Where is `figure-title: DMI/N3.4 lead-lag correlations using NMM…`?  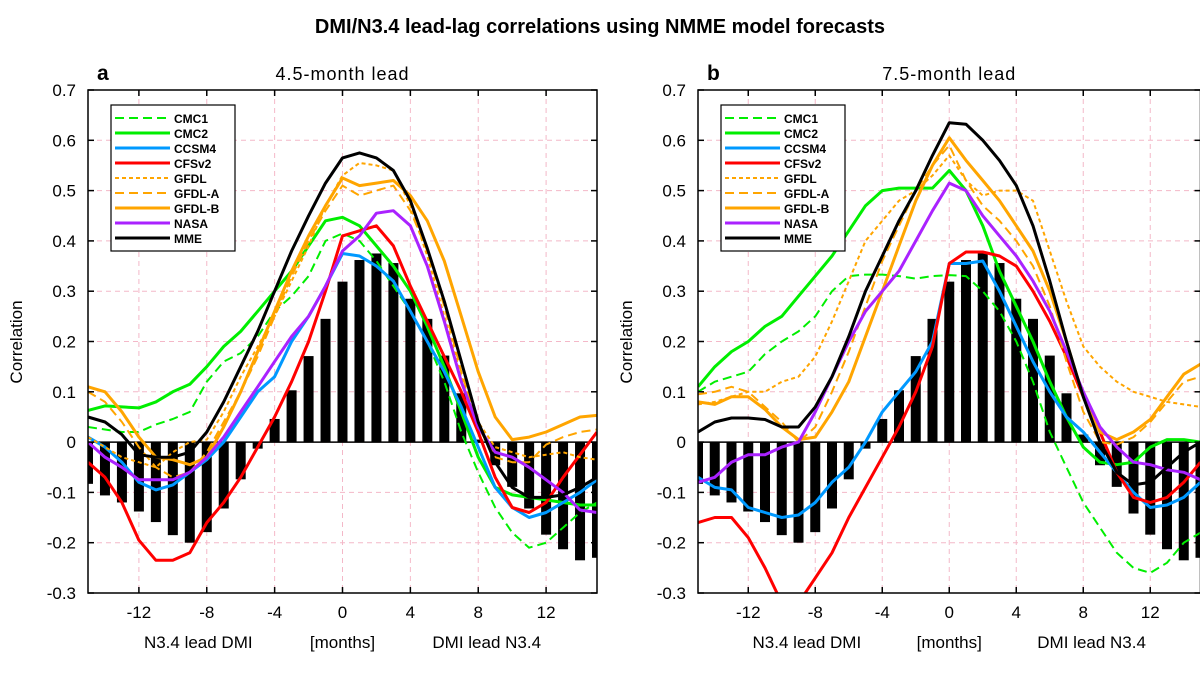
figure-title: DMI/N3.4 lead-lag correlations using NMM… is located at coordinates (600, 27).